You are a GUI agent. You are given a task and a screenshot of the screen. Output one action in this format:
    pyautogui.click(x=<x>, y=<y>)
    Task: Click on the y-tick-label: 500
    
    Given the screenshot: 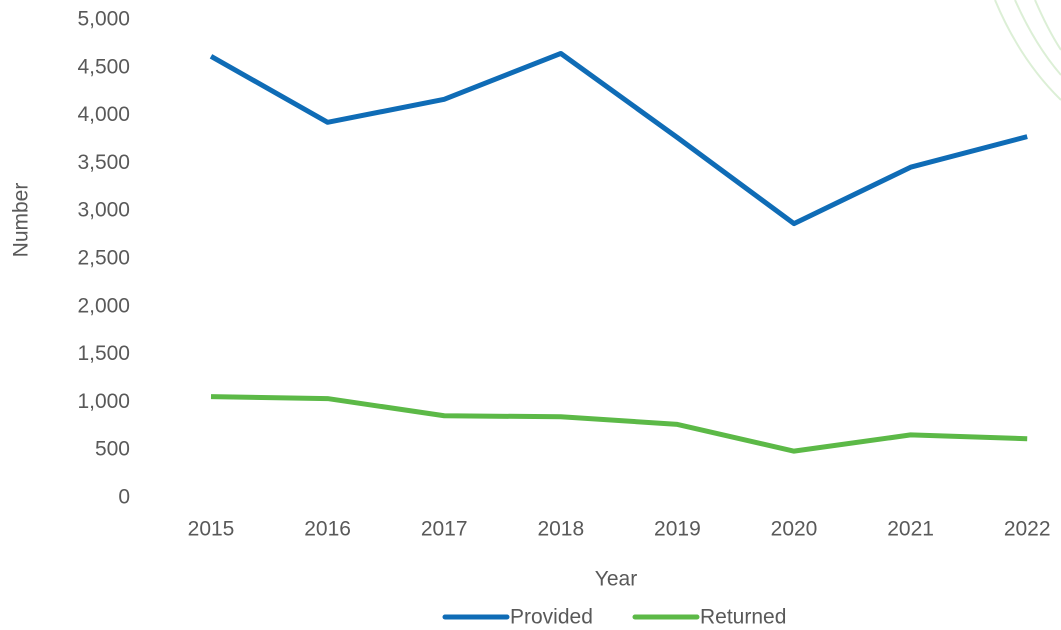 What is the action you would take?
    pyautogui.click(x=112, y=449)
    